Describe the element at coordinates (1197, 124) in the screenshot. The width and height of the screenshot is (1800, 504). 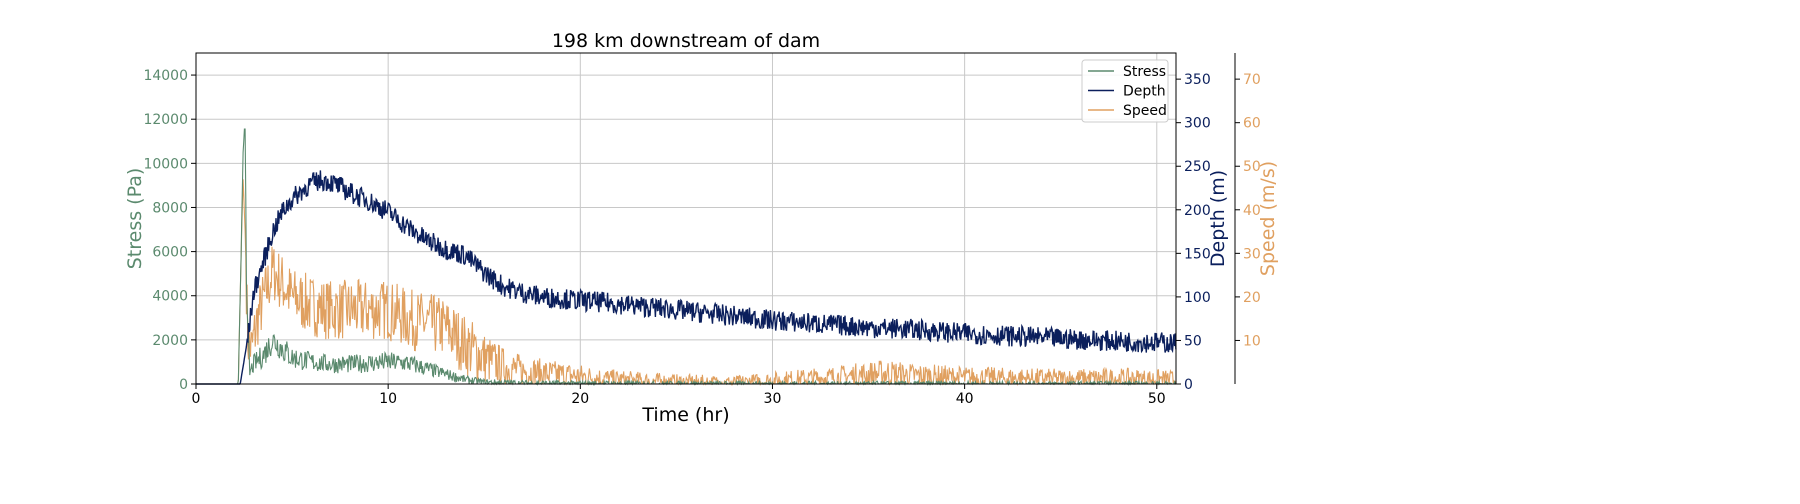
I see `depth-tick-label: 300` at that location.